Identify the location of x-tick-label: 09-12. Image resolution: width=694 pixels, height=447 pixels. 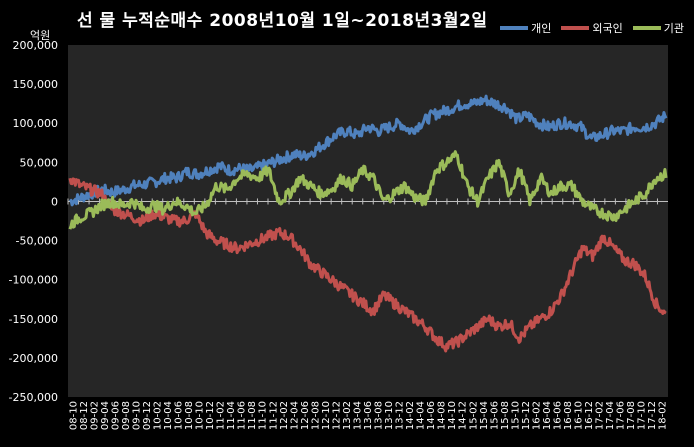
(147, 415).